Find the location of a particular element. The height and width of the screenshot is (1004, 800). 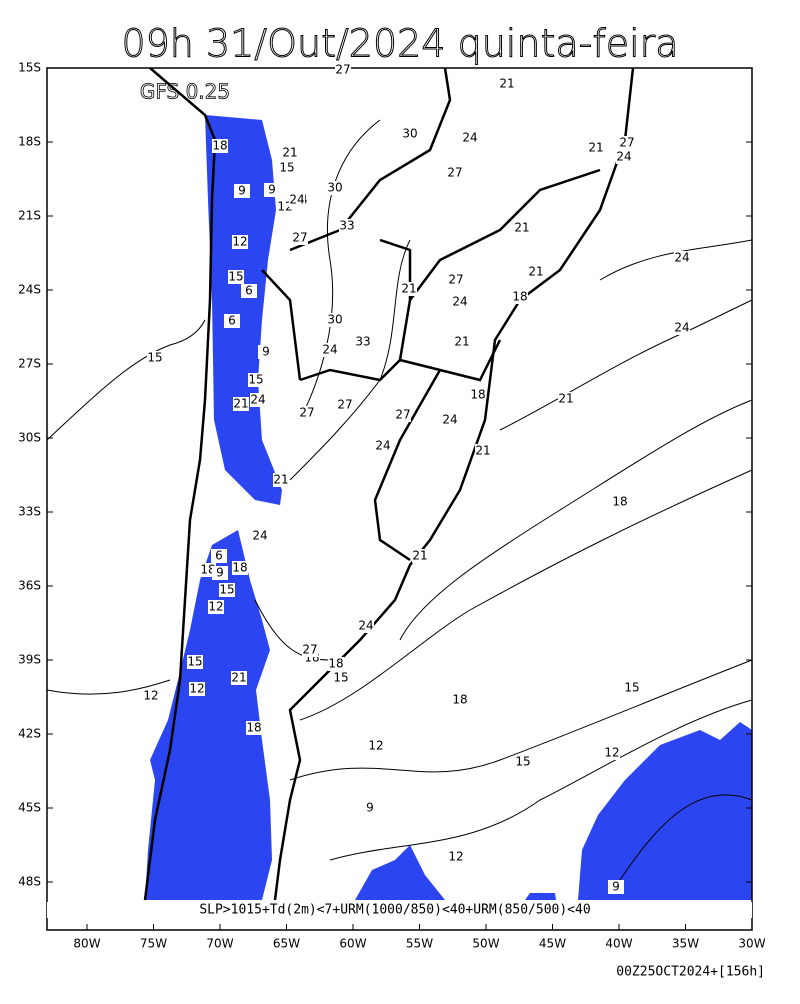

lon-label: 50W is located at coordinates (485, 944).